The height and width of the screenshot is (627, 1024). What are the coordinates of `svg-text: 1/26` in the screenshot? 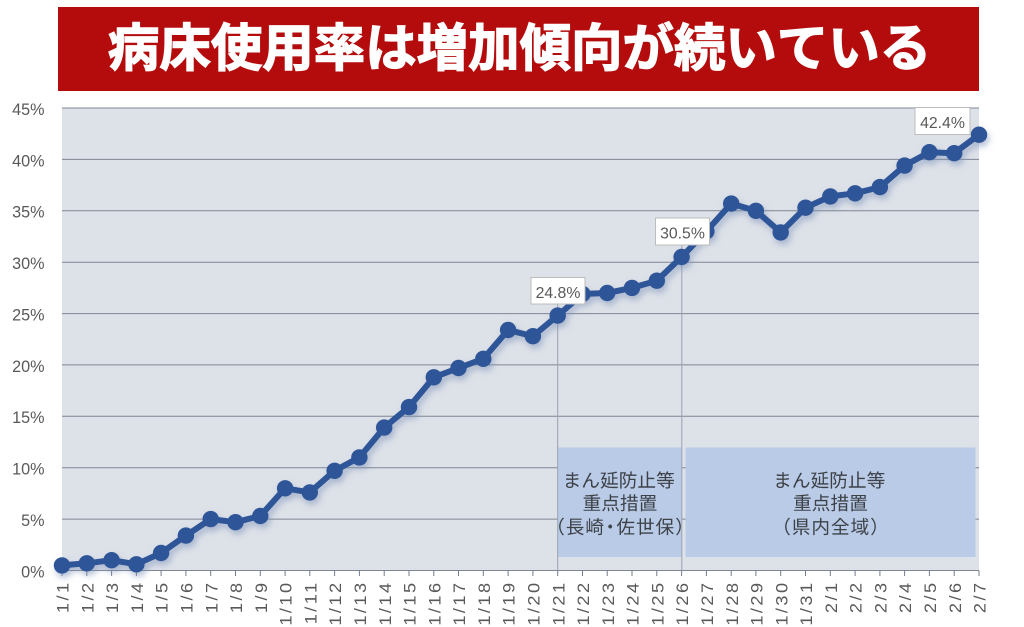 It's located at (682, 603).